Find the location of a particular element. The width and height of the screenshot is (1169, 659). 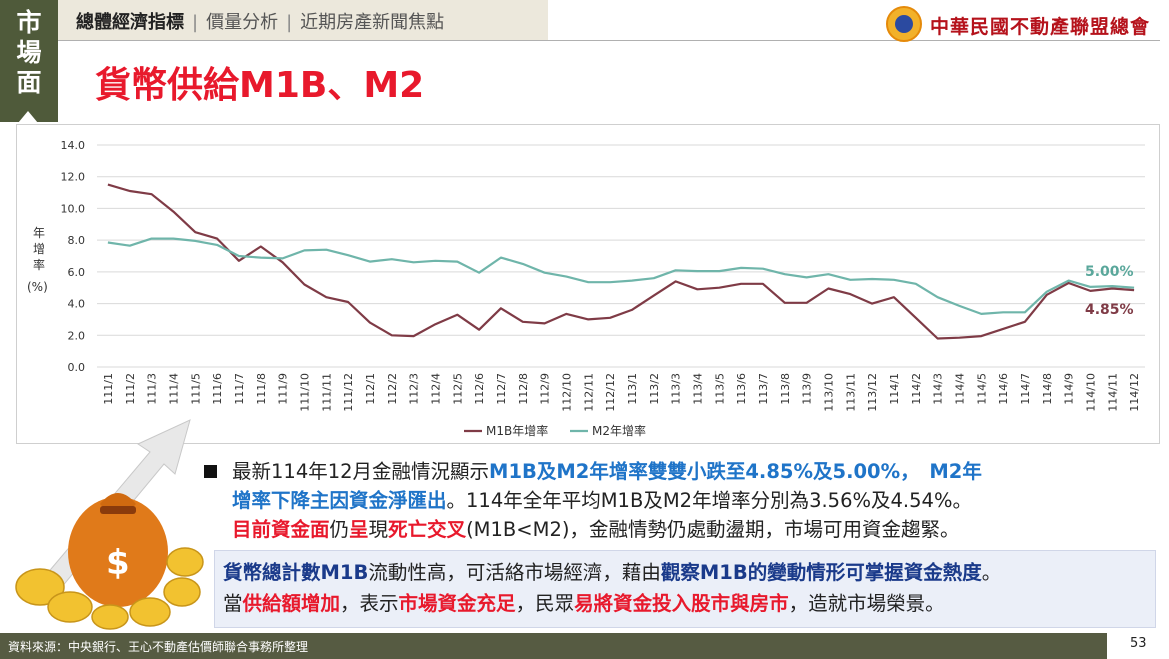

note-text: 當 is located at coordinates (233, 603).